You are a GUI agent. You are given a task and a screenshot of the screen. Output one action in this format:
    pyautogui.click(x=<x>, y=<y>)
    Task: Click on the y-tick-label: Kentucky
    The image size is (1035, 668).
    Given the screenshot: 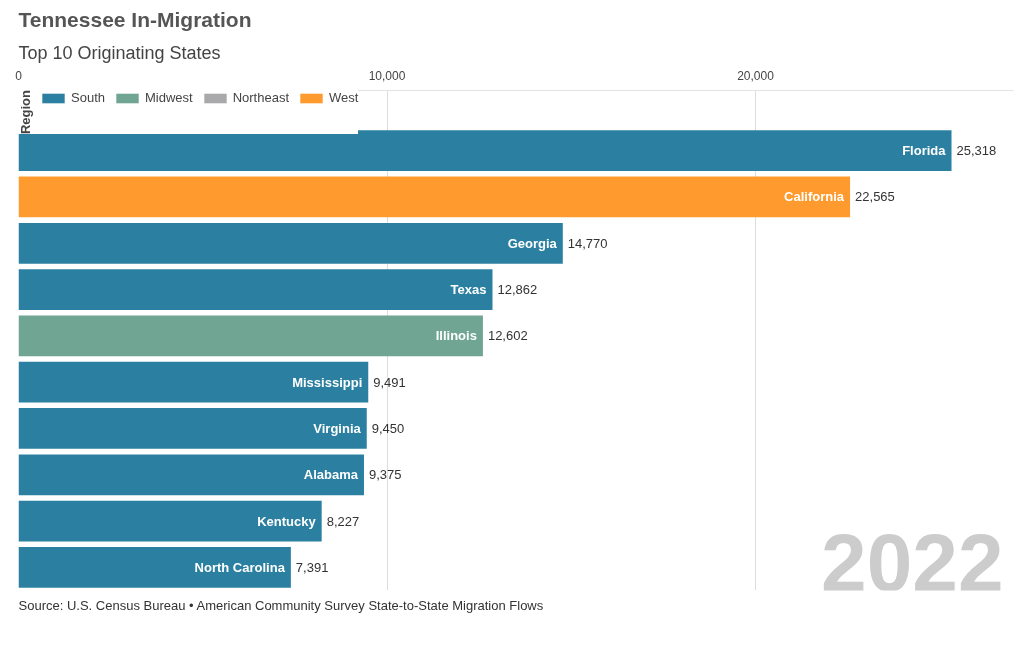 What is the action you would take?
    pyautogui.click(x=287, y=521)
    